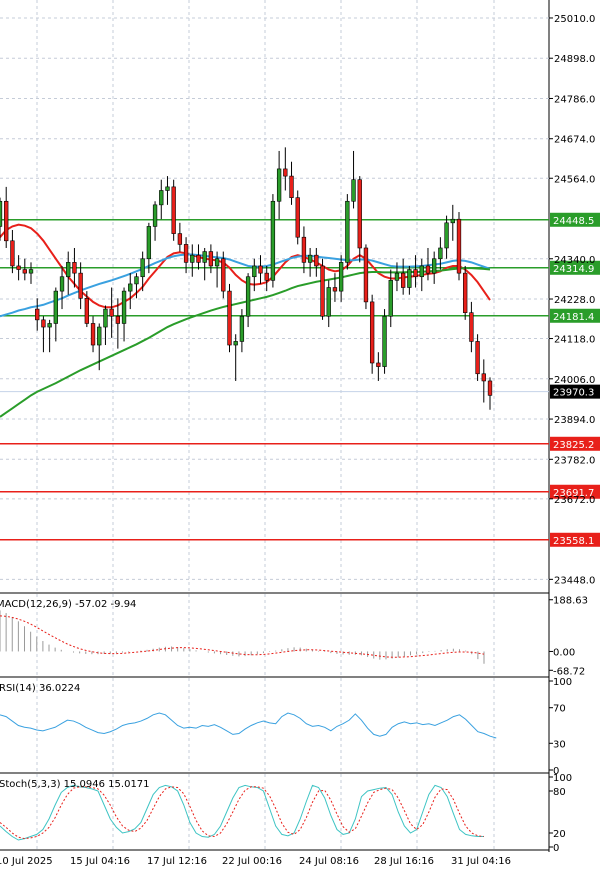  I want to click on time-axis-label: 15 Jul 04:16, so click(100, 861).